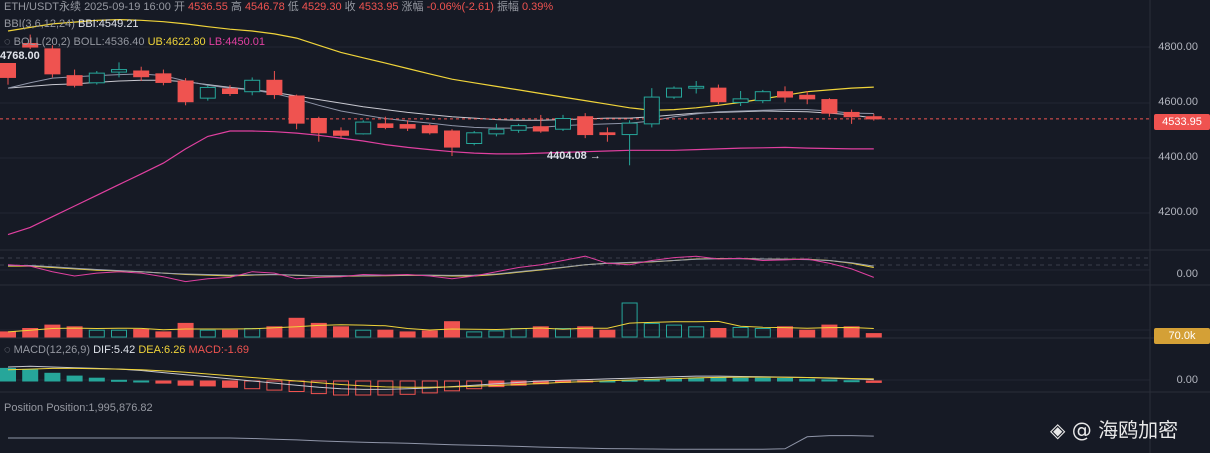  What do you see at coordinates (507, 7) in the screenshot?
I see `amp-label: 振幅` at bounding box center [507, 7].